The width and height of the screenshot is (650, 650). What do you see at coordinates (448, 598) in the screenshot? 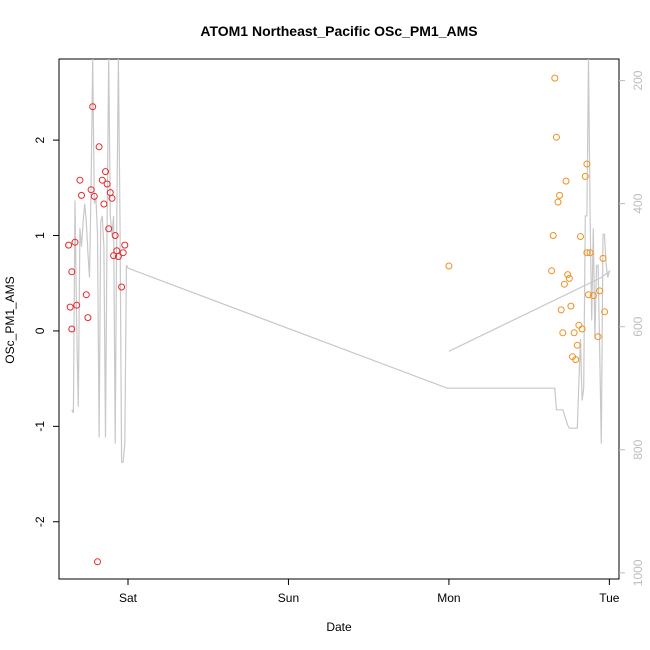
I see `x-tick-label: Mon` at bounding box center [448, 598].